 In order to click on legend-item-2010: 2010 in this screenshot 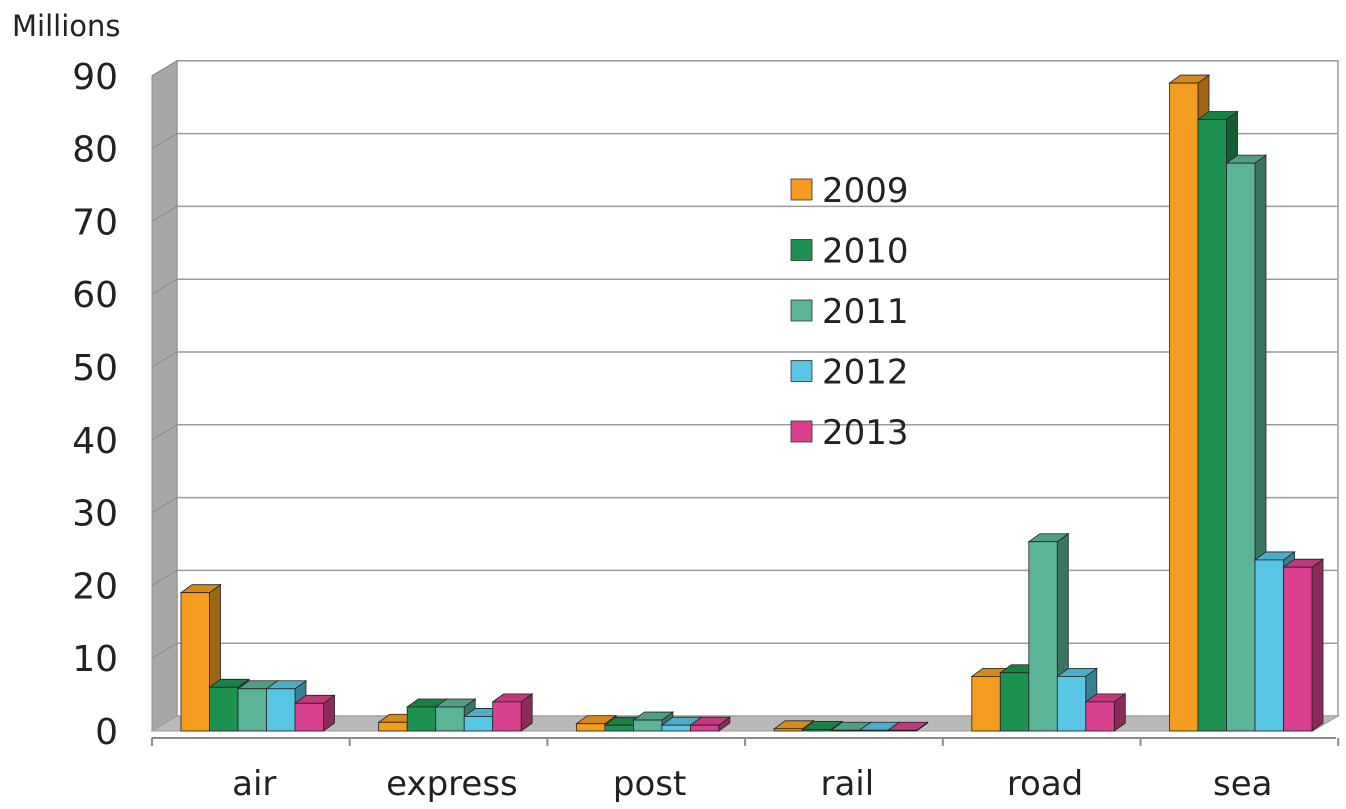, I will do `click(849, 252)`.